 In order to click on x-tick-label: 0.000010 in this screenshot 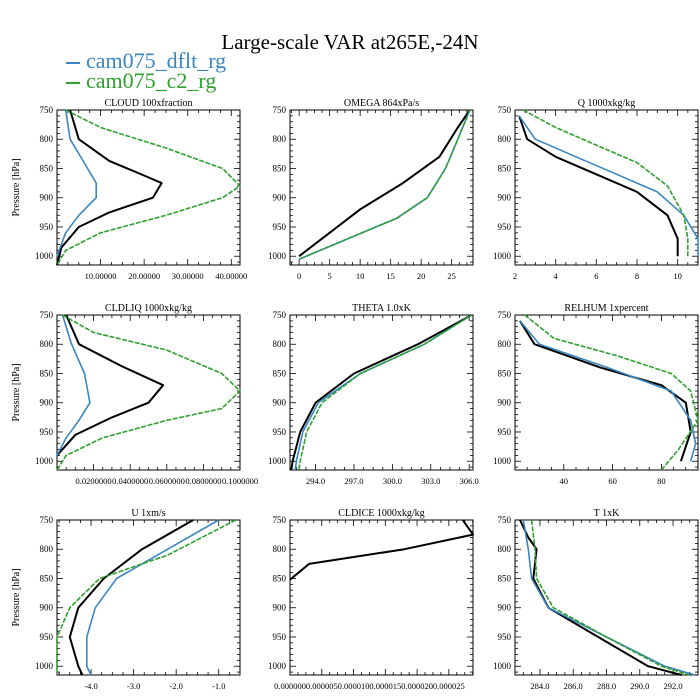, I will do `click(354, 686)`.